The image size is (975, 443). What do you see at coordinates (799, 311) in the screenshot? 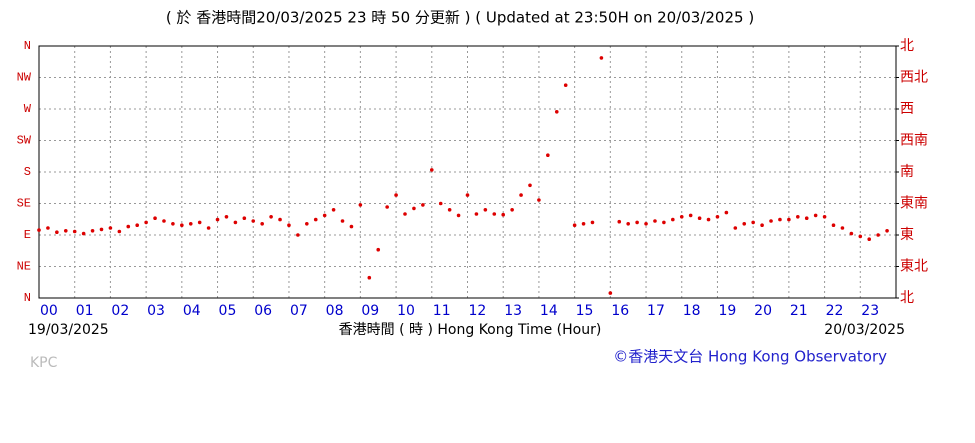
I see `x-tick-label: 21` at bounding box center [799, 311].